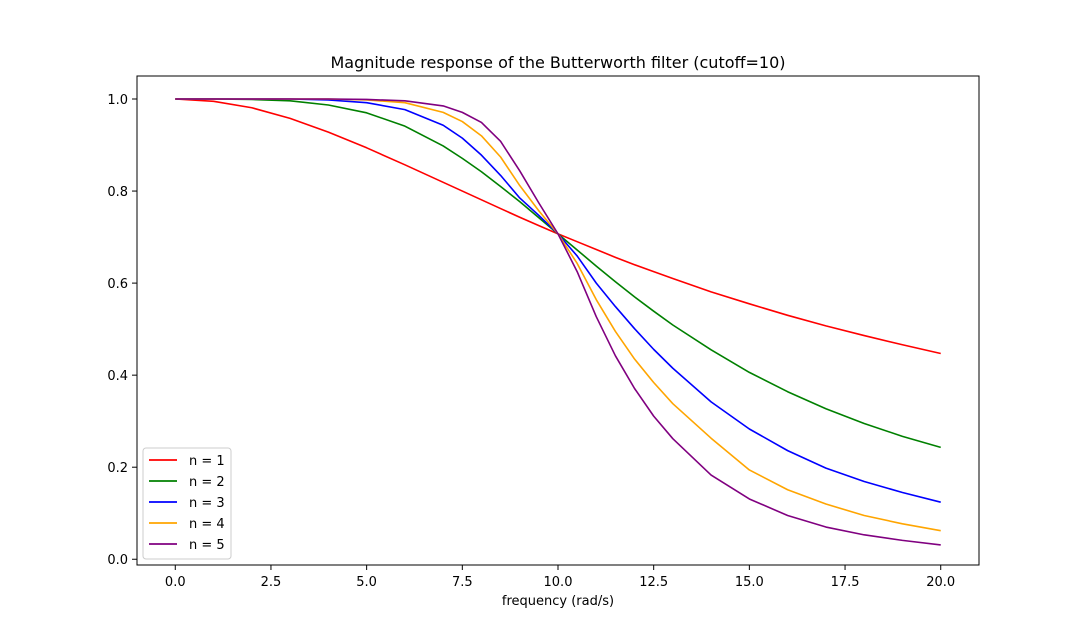 The height and width of the screenshot is (634, 1089). Describe the element at coordinates (117, 284) in the screenshot. I see `y-tick-label: 0.6` at that location.